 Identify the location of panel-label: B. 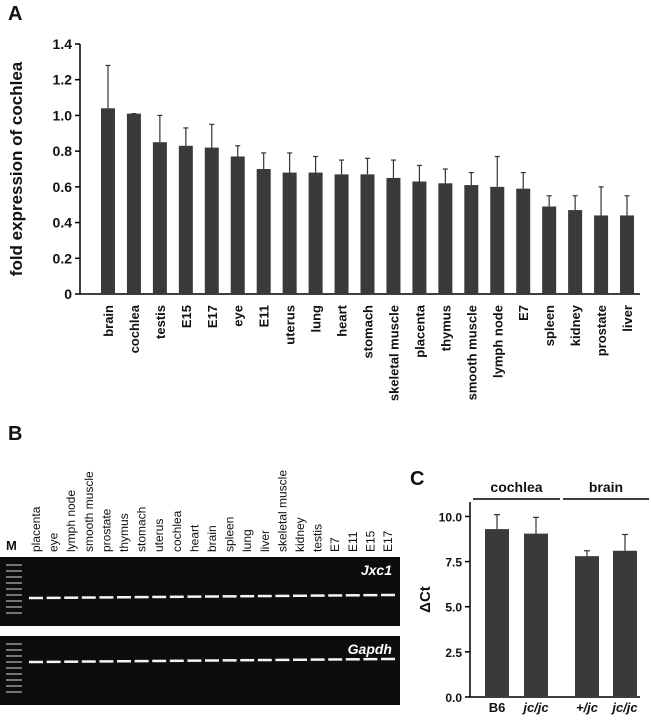
(15, 434).